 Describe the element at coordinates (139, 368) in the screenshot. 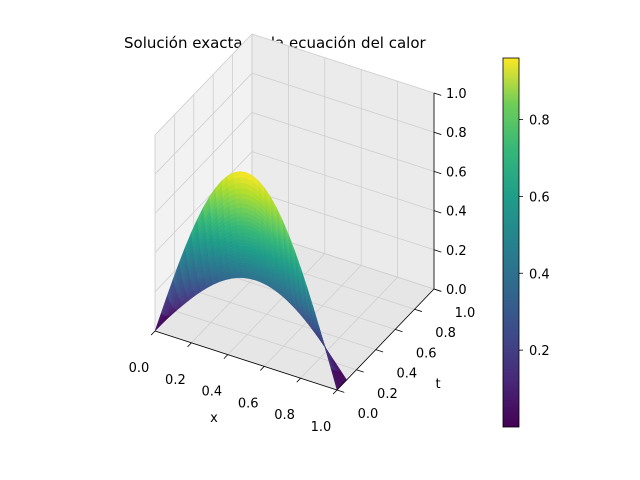

I see `x-tick-label: 0.0` at that location.